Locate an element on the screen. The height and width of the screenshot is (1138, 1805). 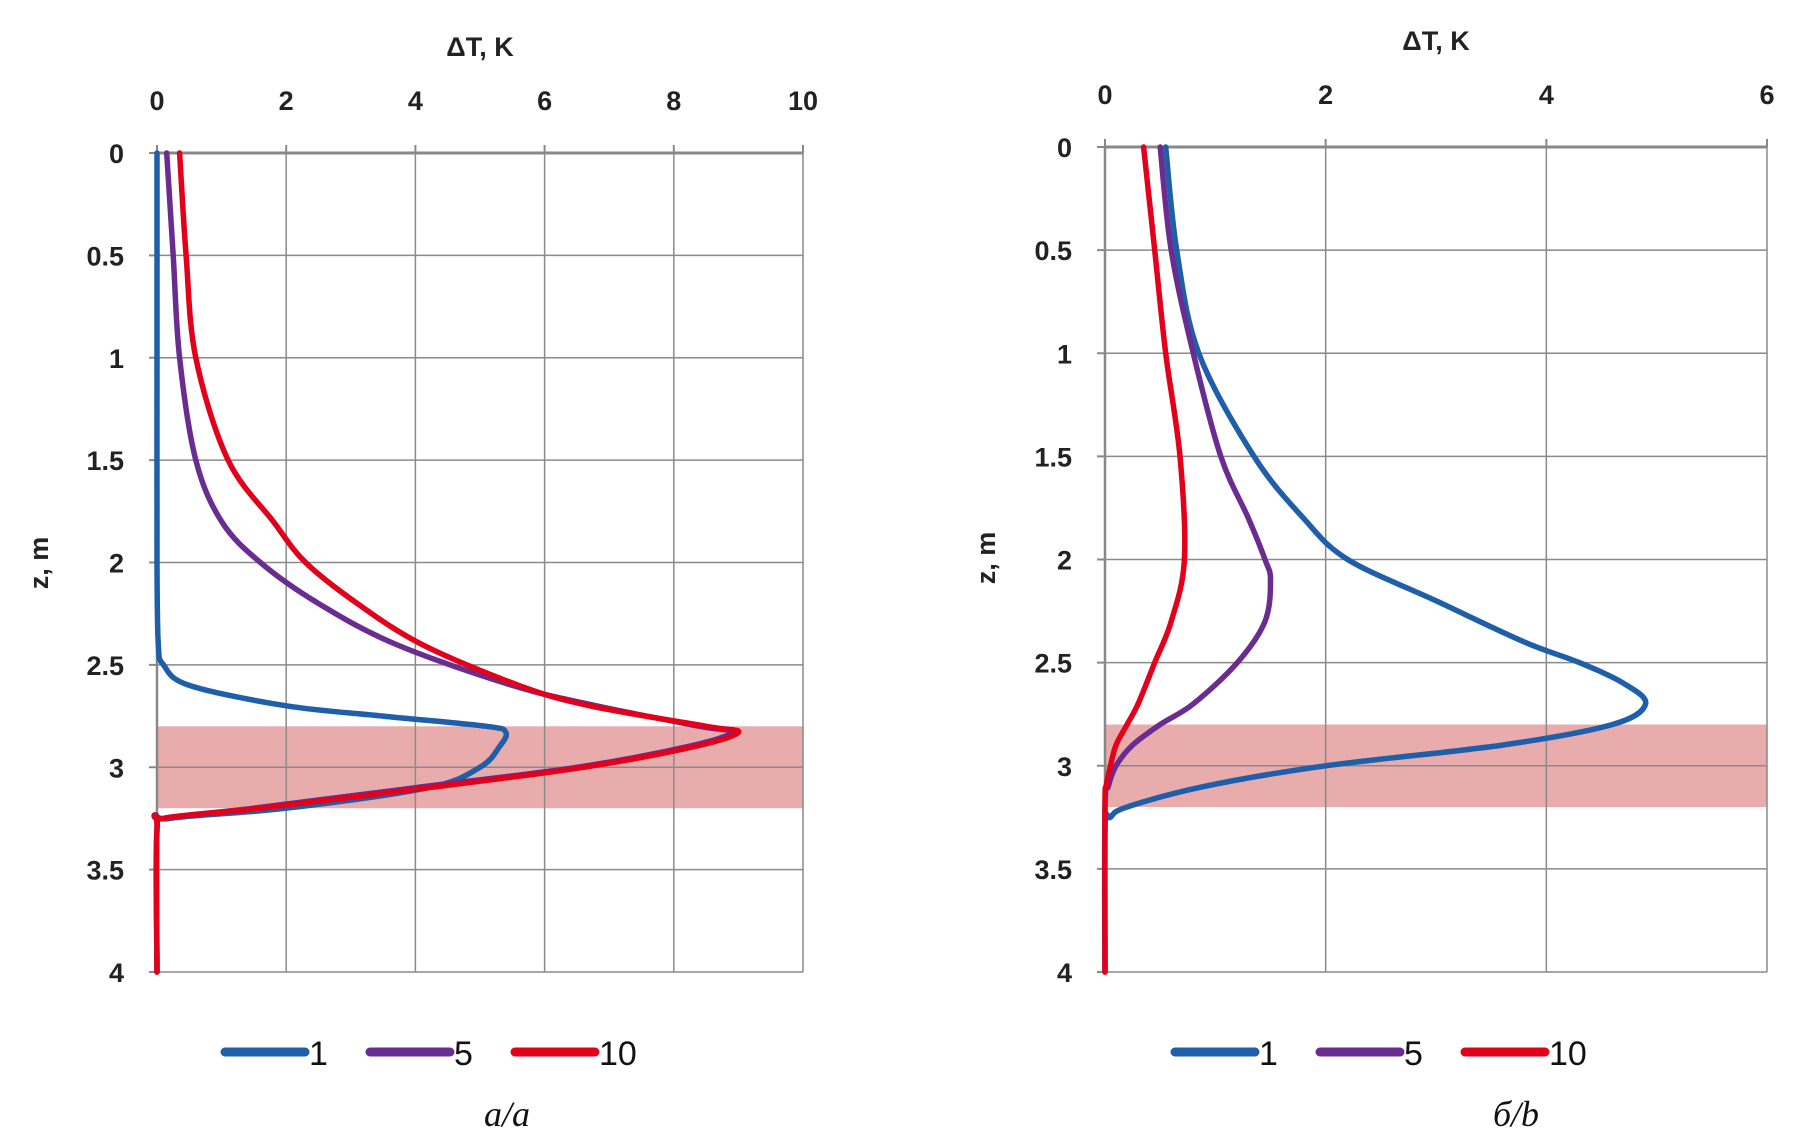
panel-caption: б/b is located at coordinates (1516, 1114).